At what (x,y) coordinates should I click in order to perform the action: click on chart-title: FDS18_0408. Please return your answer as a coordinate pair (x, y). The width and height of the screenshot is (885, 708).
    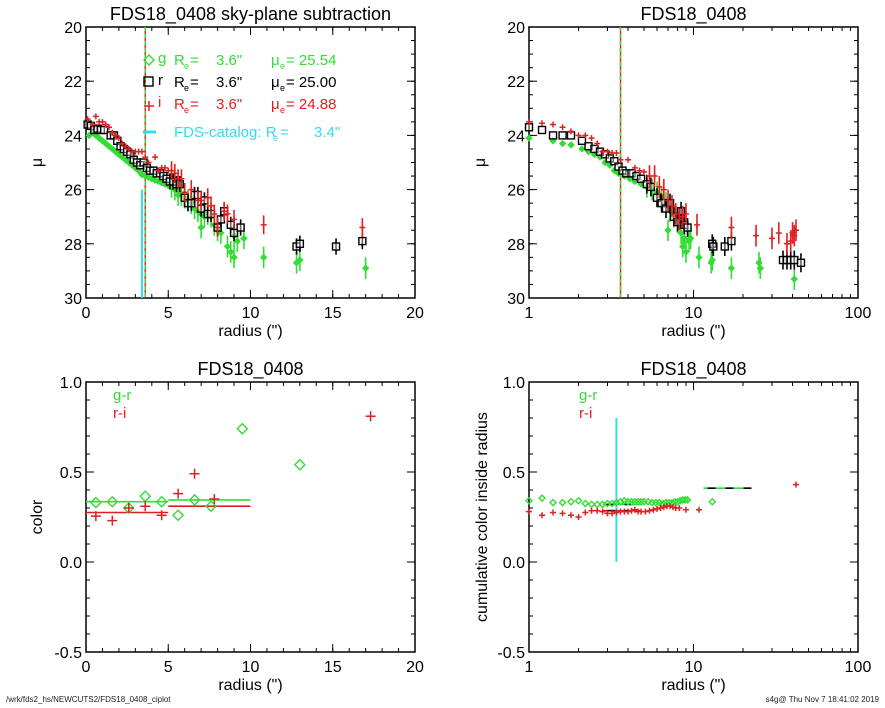
    Looking at the image, I should click on (693, 14).